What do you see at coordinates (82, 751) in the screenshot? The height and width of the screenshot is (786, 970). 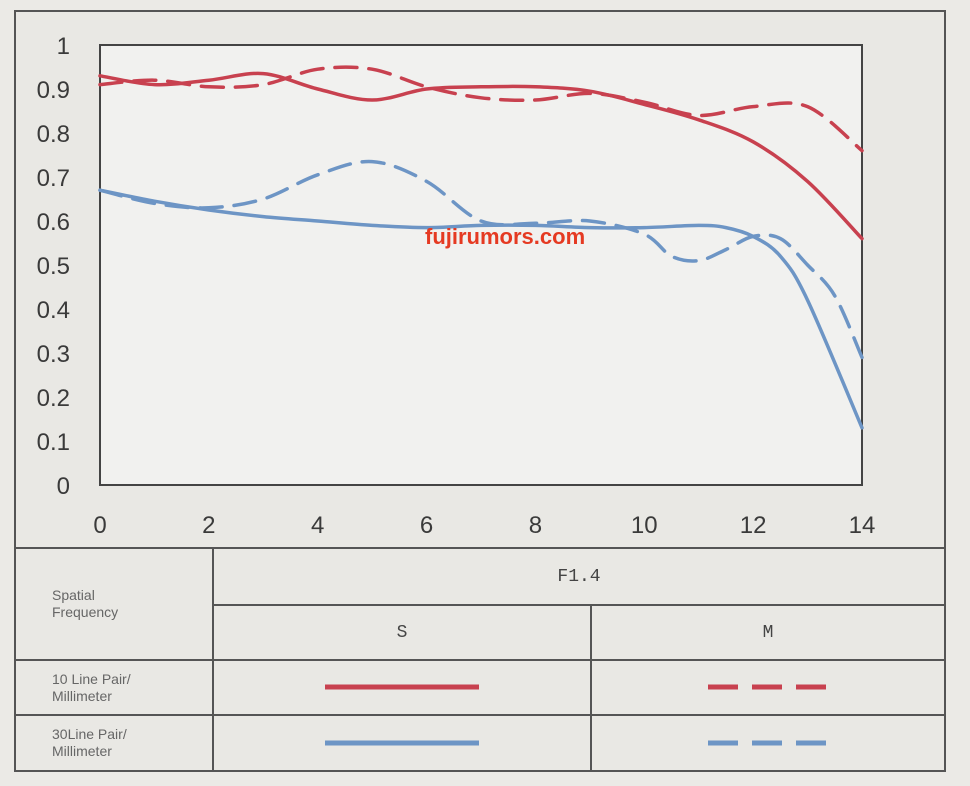 I see `legend-row-30lp-label-line-2: Millimeter` at bounding box center [82, 751].